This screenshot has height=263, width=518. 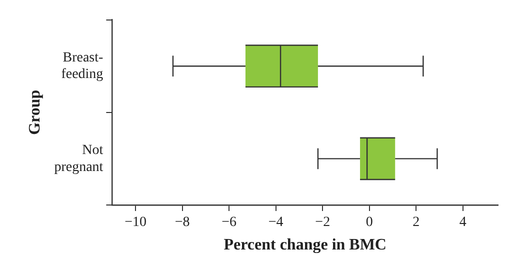 What do you see at coordinates (229, 222) in the screenshot?
I see `x-tick-label: −6` at bounding box center [229, 222].